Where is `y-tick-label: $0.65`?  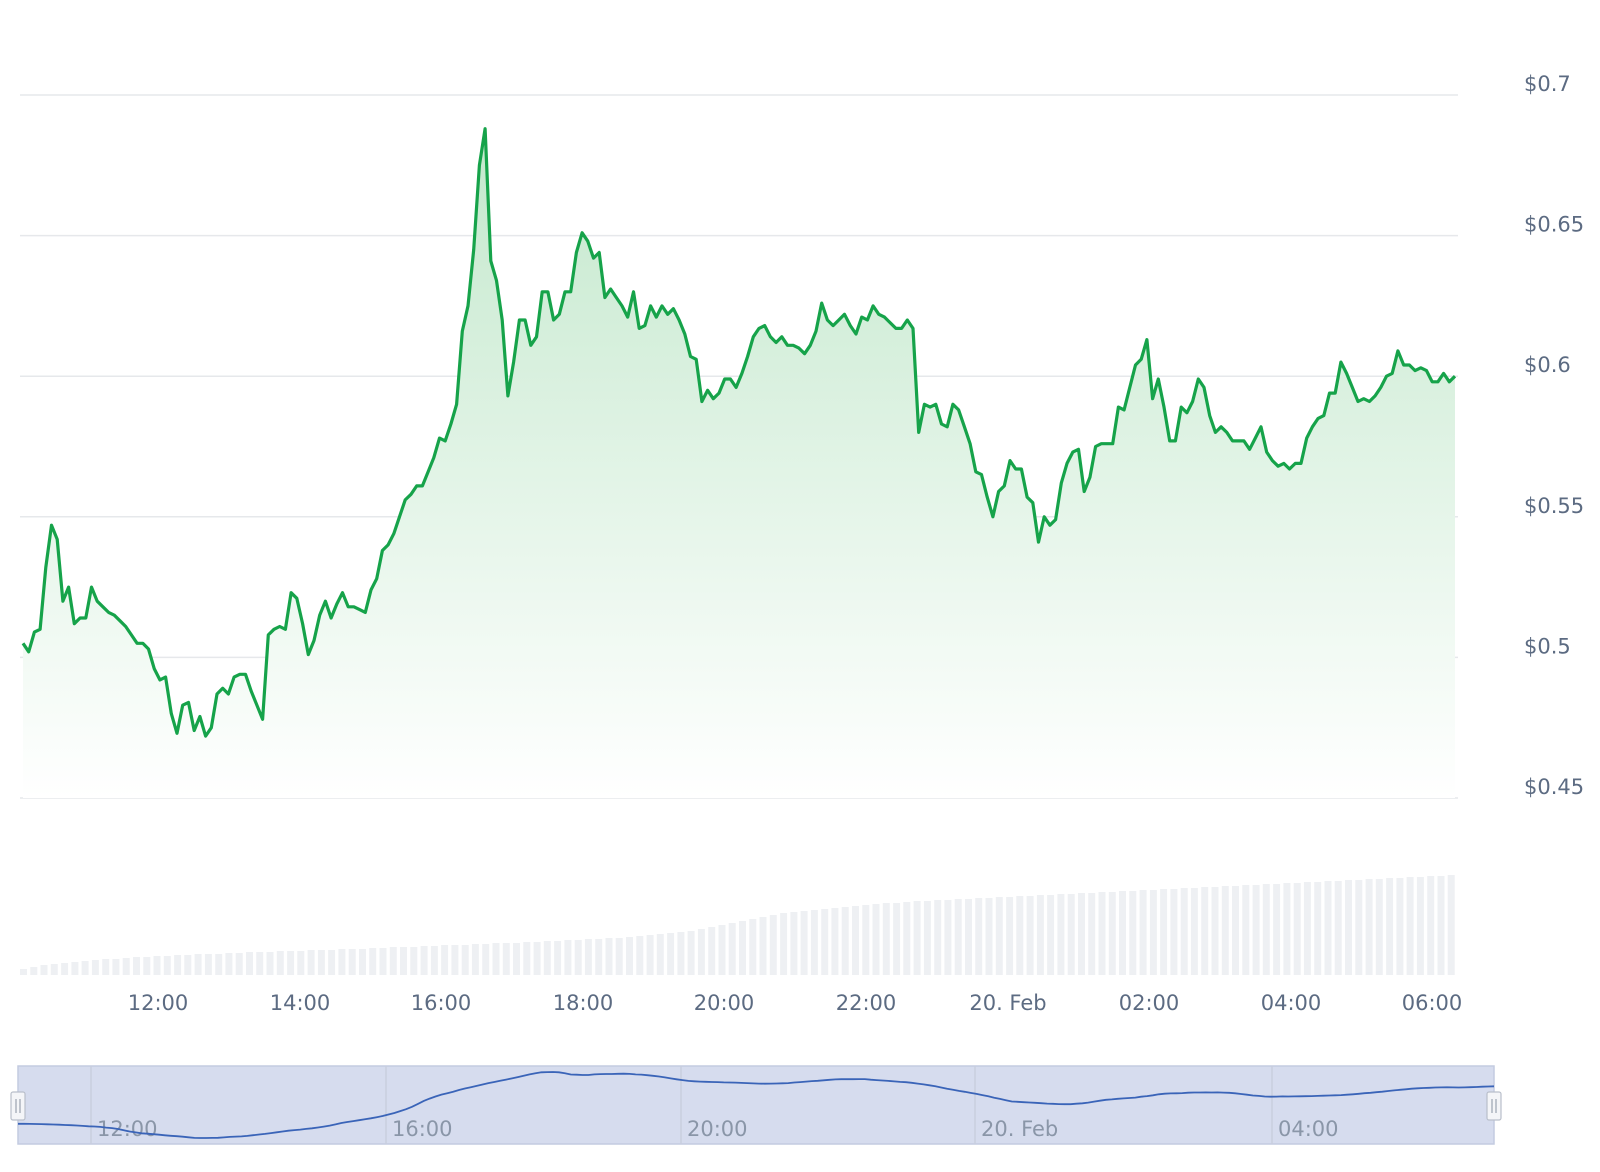
y-tick-label: $0.65 is located at coordinates (1554, 225).